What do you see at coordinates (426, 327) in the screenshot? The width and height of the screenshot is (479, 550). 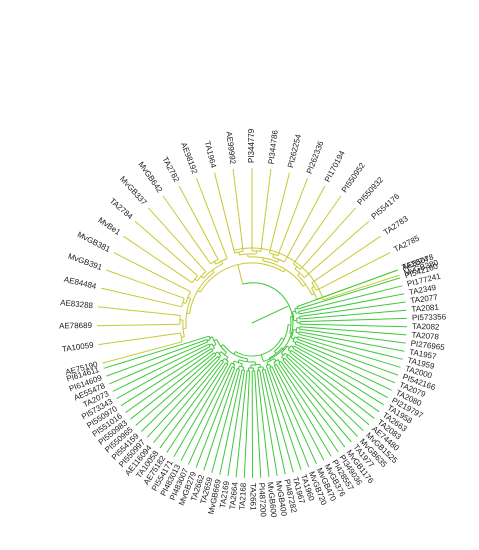 I see `leaf-label: TA2082` at bounding box center [426, 327].